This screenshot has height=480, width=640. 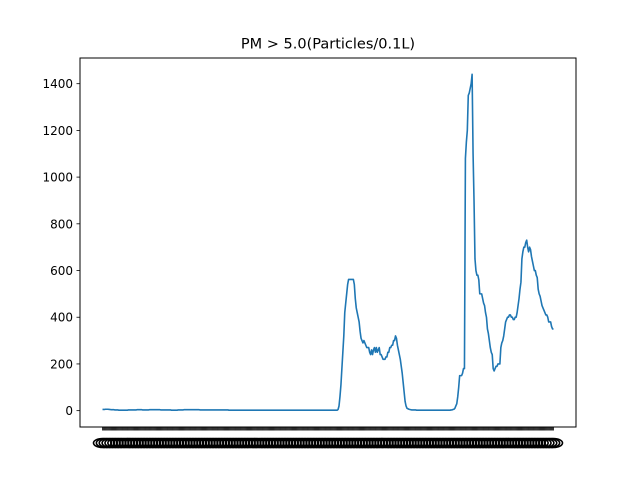 I want to click on x-axis, so click(x=328, y=438).